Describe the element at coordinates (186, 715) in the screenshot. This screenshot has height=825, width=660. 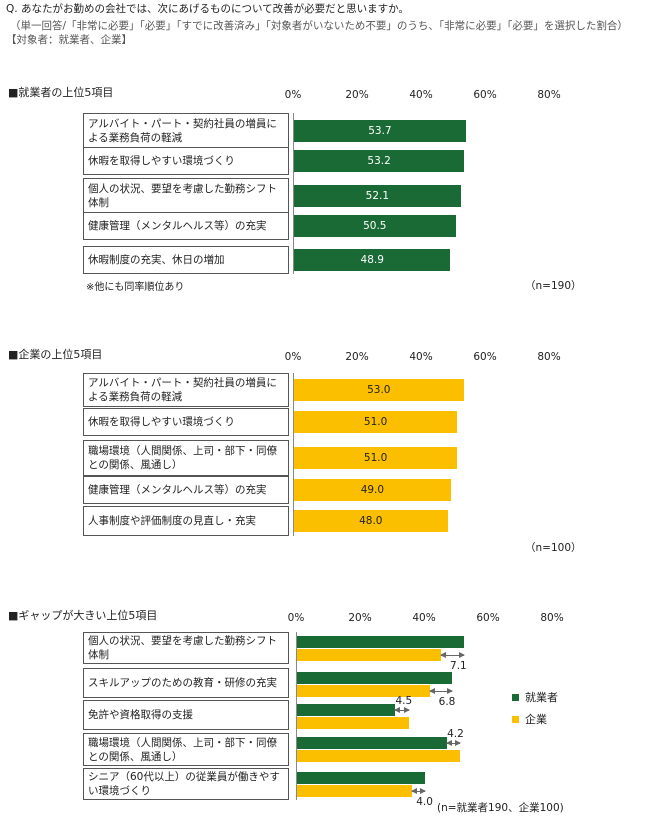
I see `category-label: 免許や資格取得の支援` at that location.